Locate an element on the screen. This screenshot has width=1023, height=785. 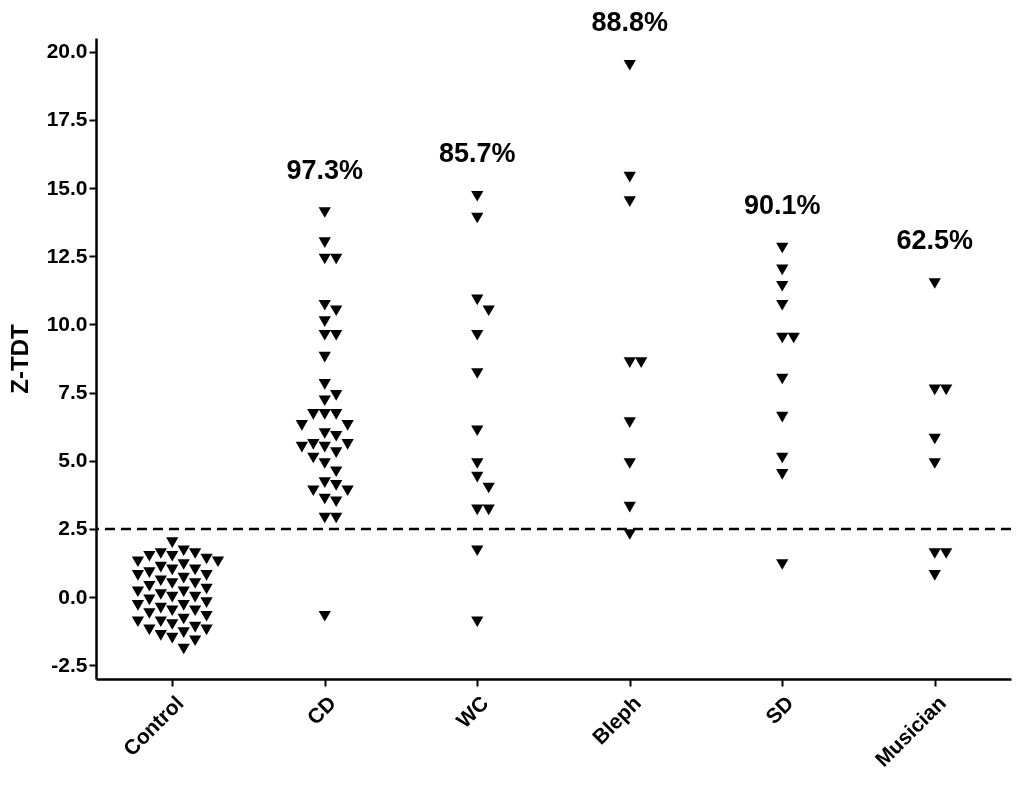
x-tick-label: WC is located at coordinates (472, 712).